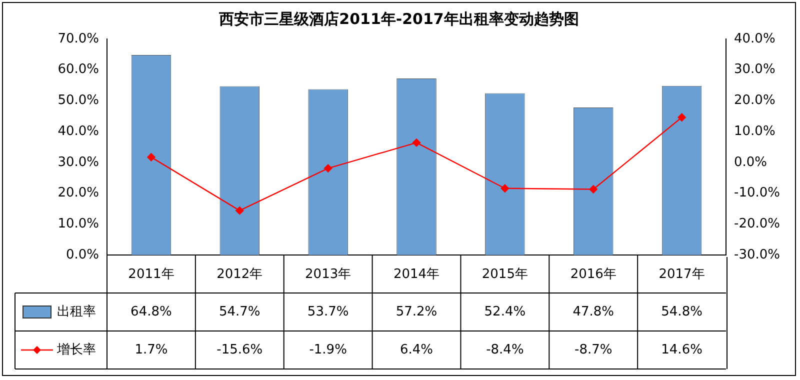 This screenshot has width=800, height=380. I want to click on data-label: -15.6%, so click(239, 350).